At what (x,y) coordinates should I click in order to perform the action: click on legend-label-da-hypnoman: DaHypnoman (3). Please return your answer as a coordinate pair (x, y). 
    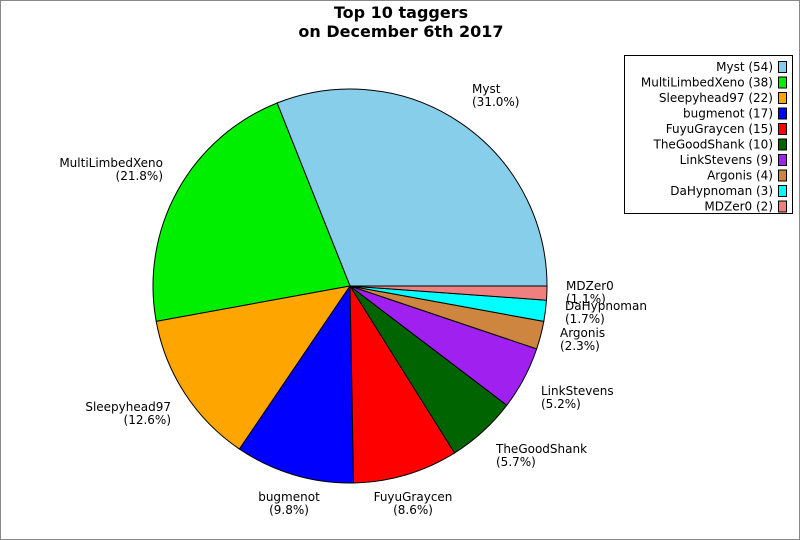
    Looking at the image, I should click on (721, 191).